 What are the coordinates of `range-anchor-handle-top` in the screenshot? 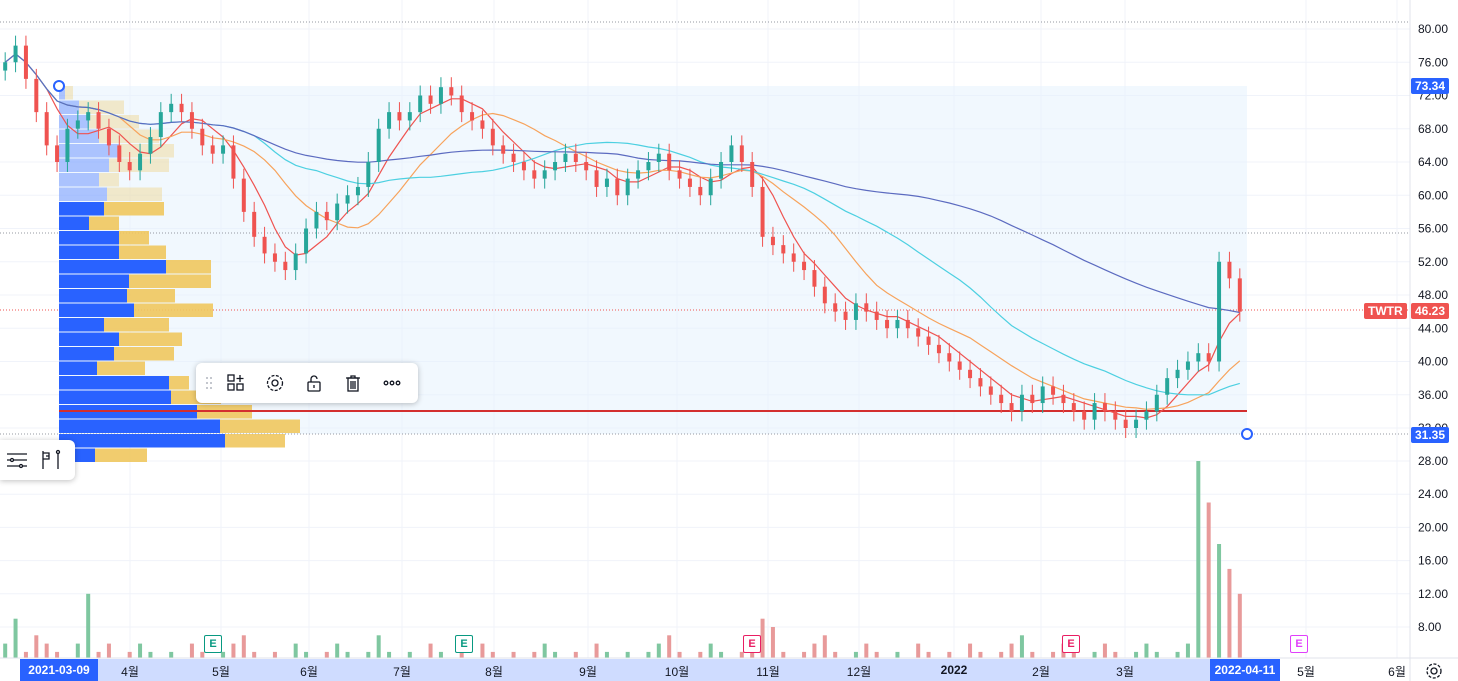 It's located at (59, 86).